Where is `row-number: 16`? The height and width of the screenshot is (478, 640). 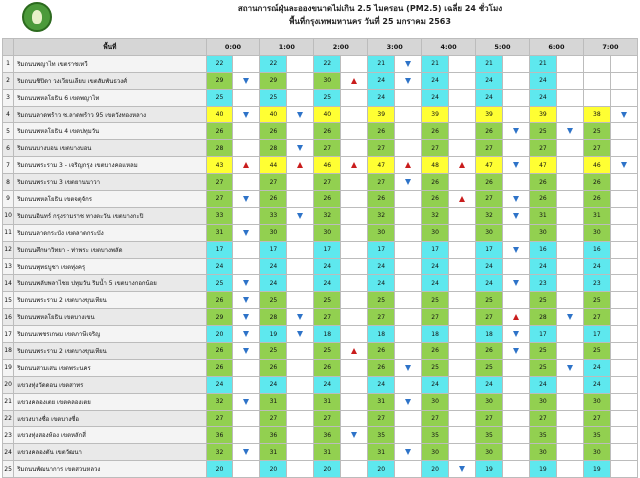
row-number: 16 is located at coordinates (8, 317).